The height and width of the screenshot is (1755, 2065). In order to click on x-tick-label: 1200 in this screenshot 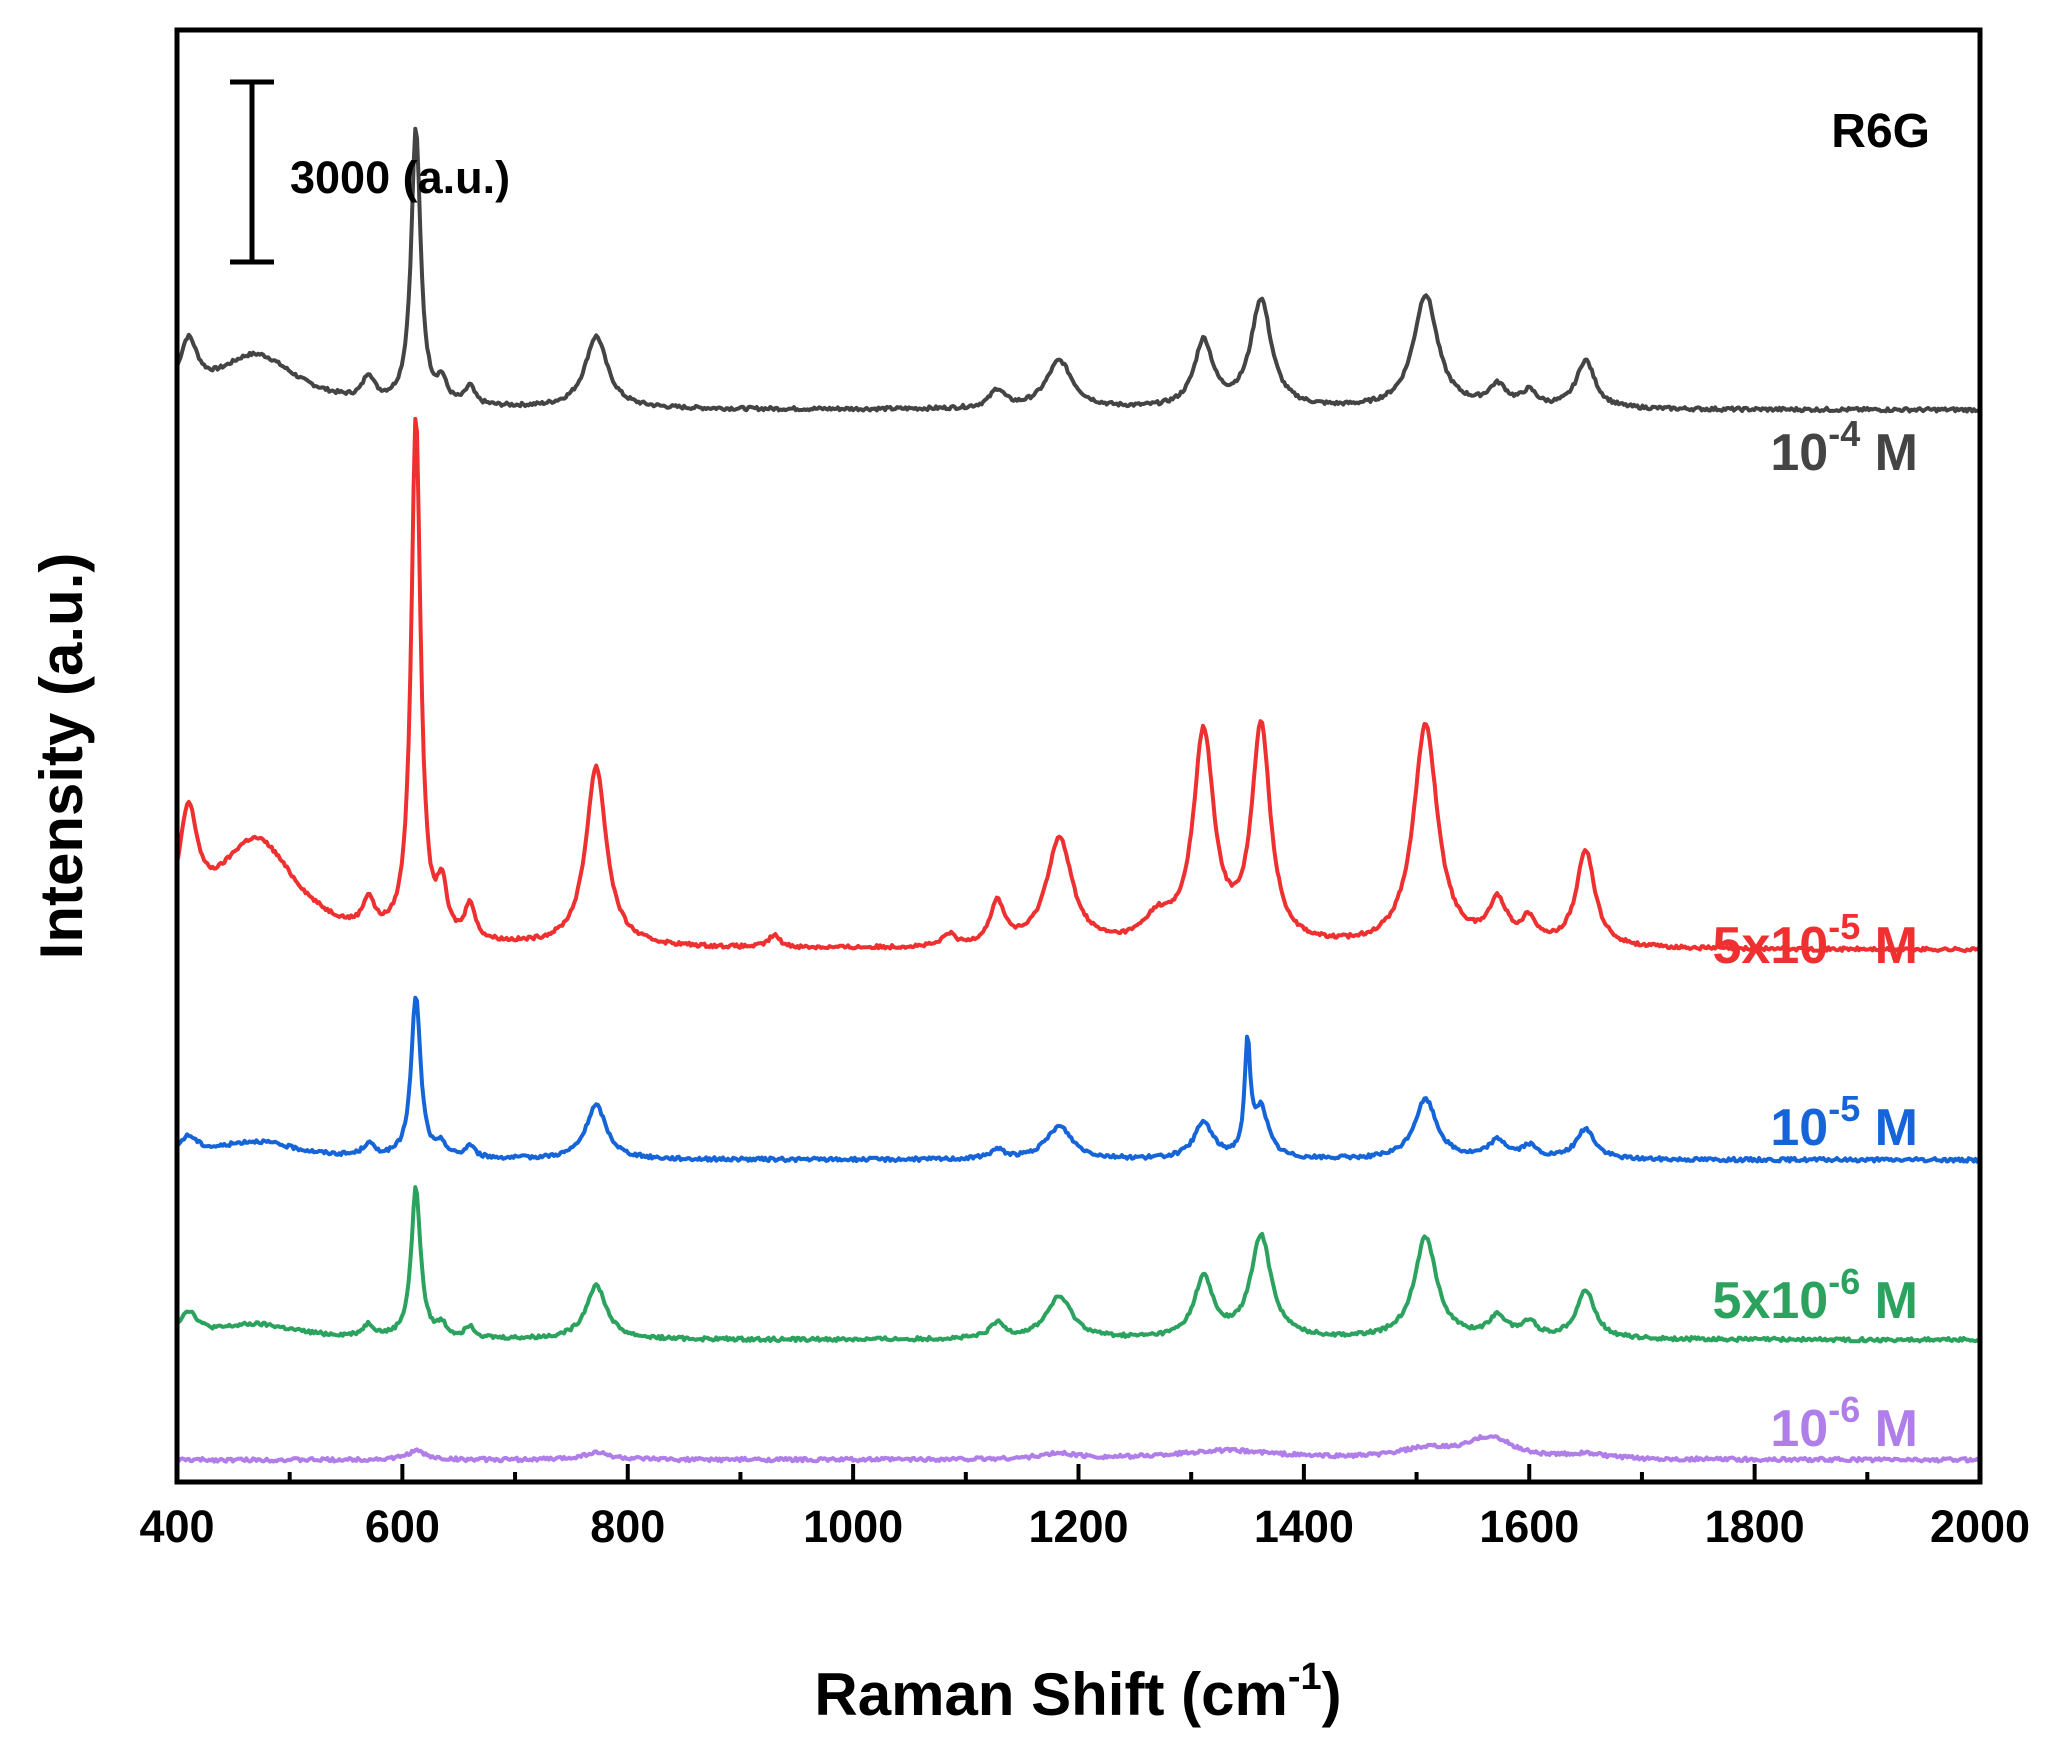, I will do `click(1078, 1526)`.